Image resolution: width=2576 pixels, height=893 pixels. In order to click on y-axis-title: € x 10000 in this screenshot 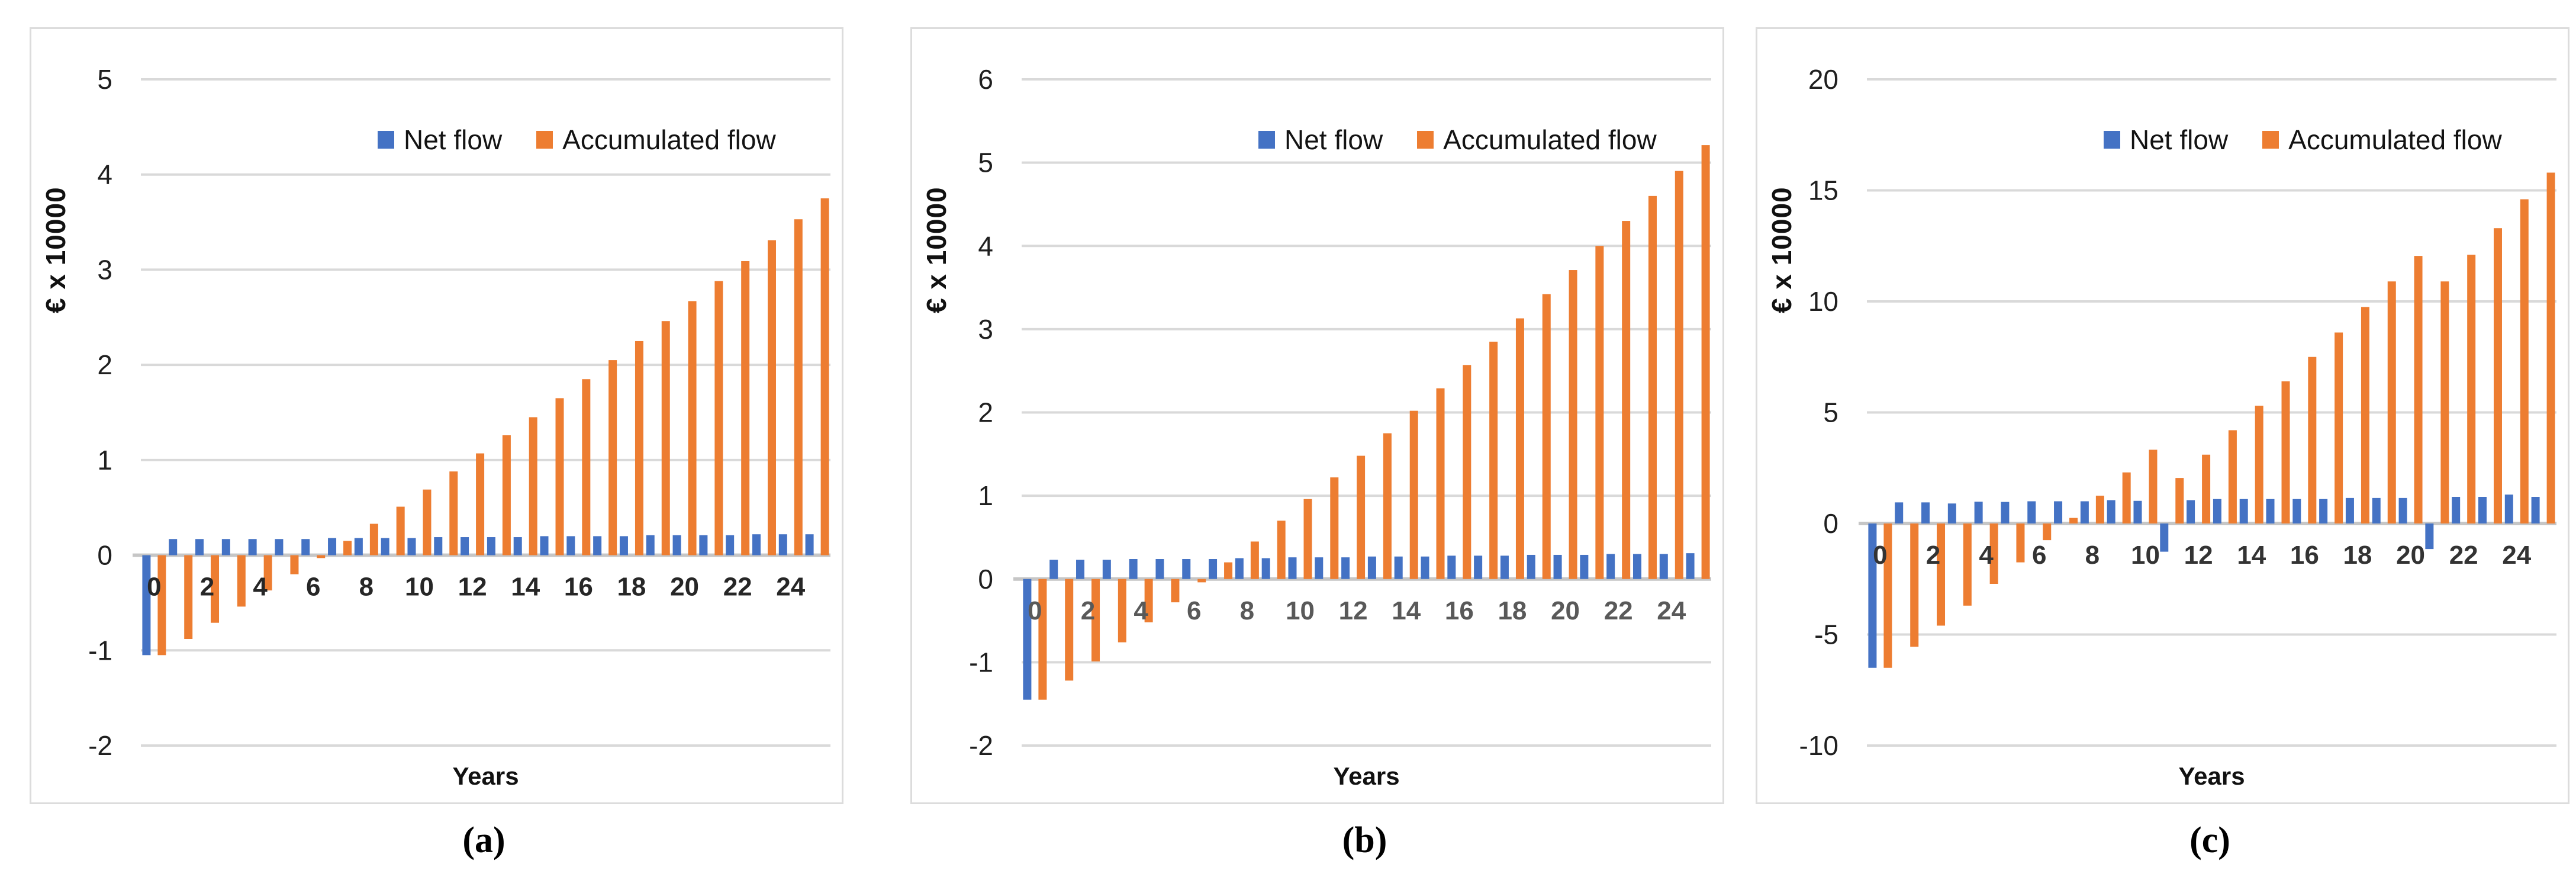, I will do `click(56, 250)`.